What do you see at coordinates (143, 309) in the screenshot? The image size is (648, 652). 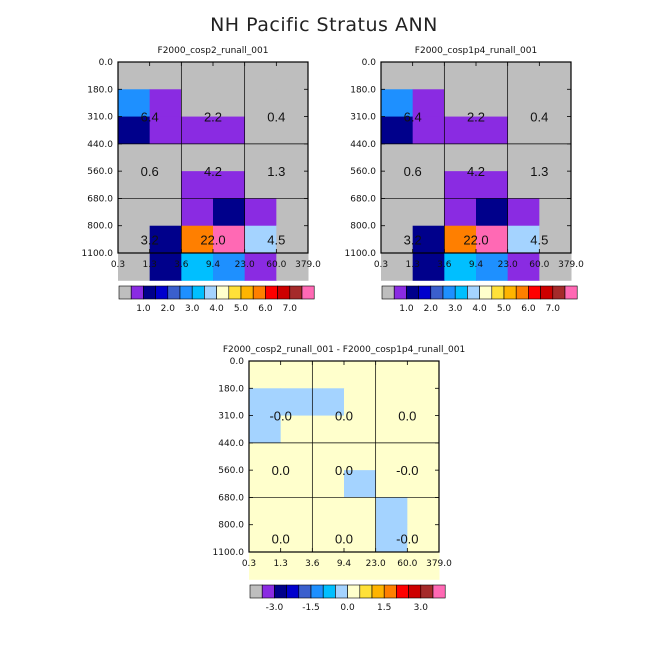 I see `colorbar-label: 1.0` at bounding box center [143, 309].